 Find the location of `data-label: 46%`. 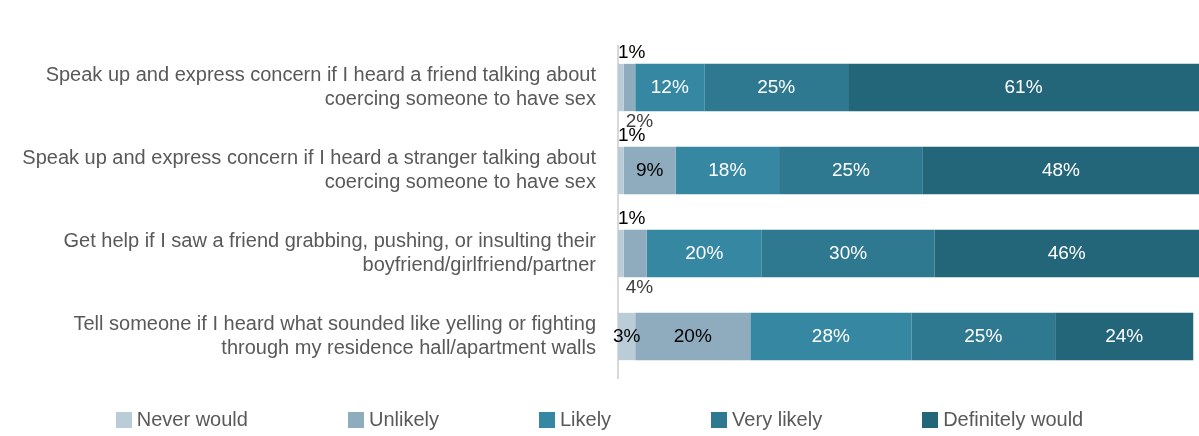

data-label: 46% is located at coordinates (1066, 252).